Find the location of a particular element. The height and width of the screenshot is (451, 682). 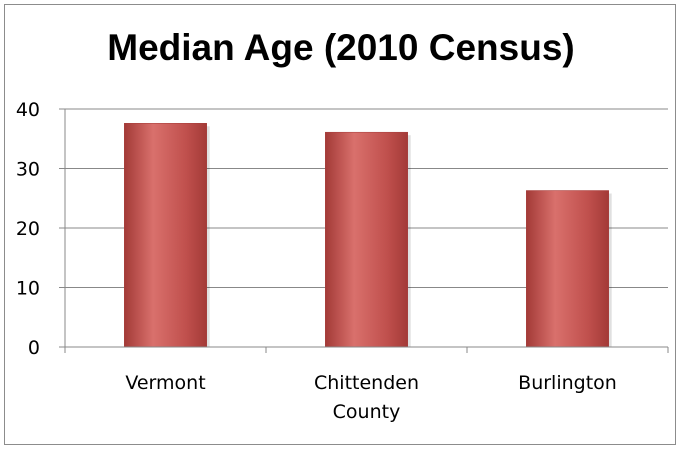

y-tick-label: 30 is located at coordinates (28, 170).